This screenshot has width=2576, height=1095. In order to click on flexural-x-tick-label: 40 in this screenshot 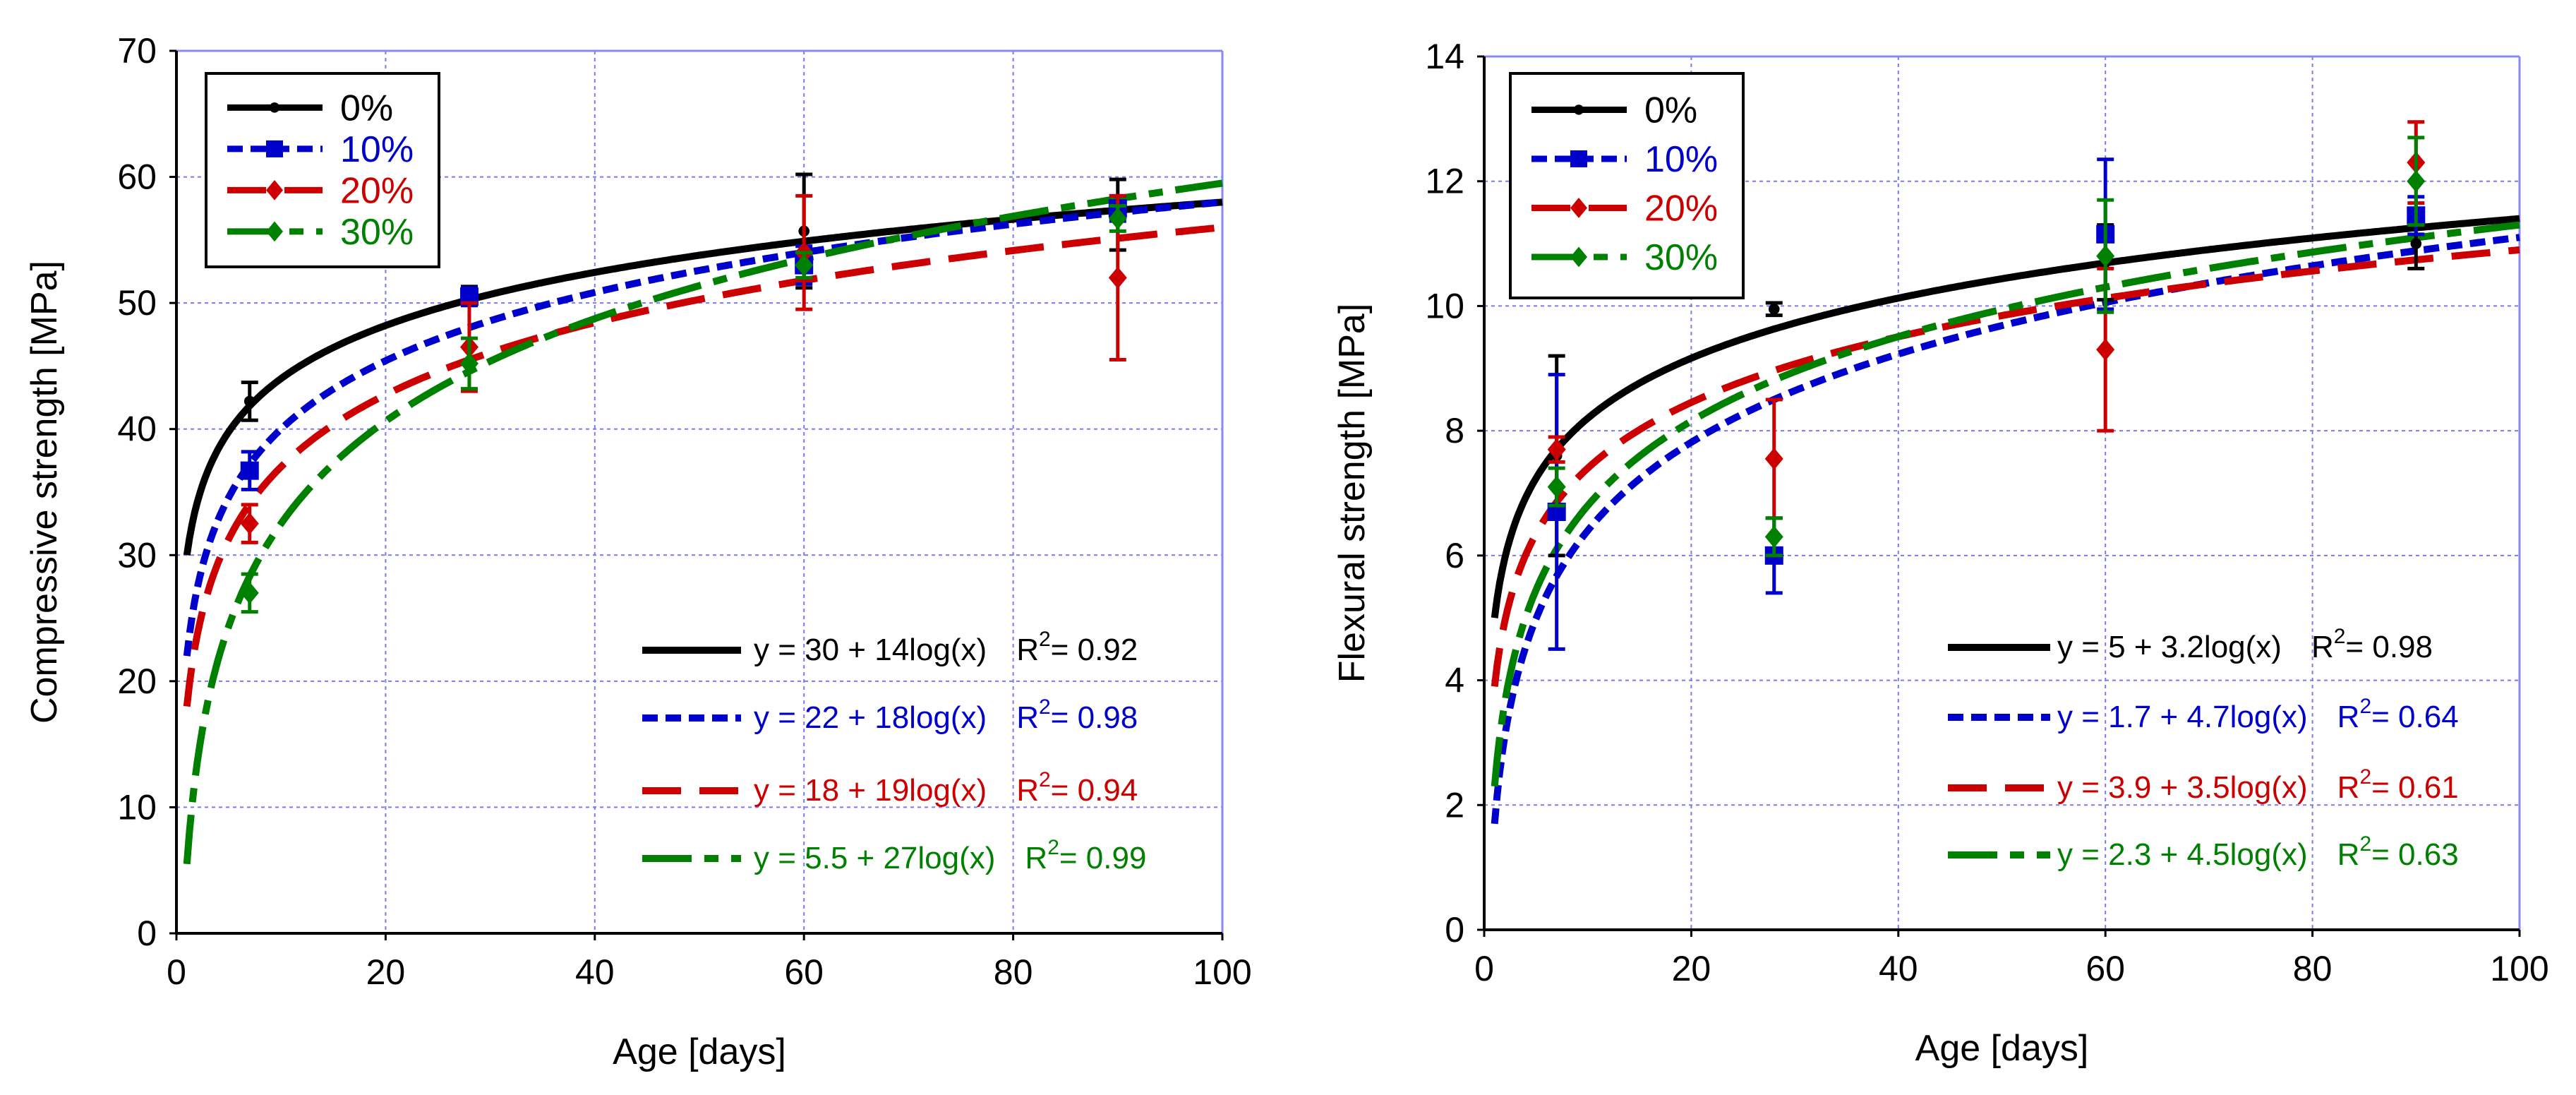, I will do `click(1898, 969)`.